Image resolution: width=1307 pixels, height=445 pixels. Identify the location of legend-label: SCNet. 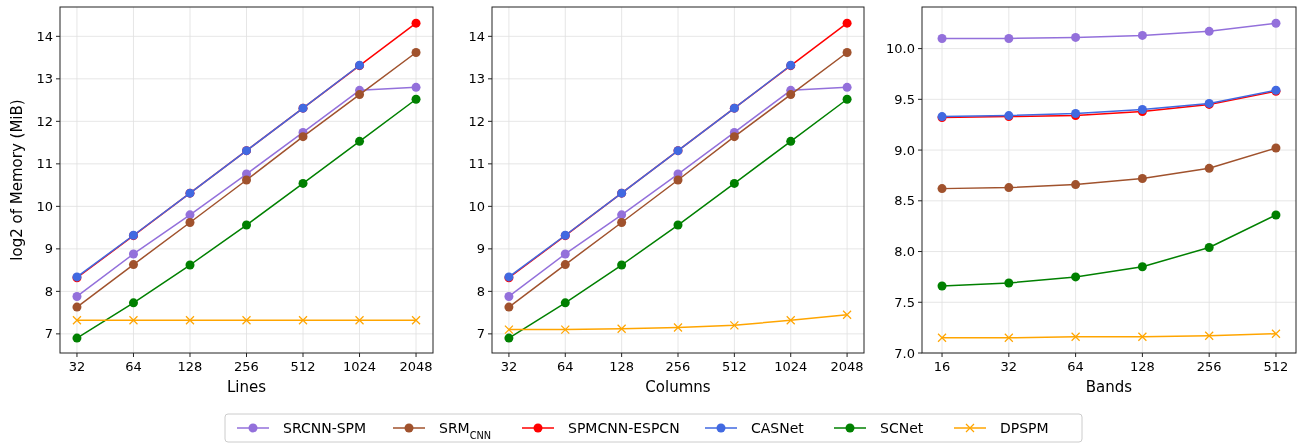
(902, 427).